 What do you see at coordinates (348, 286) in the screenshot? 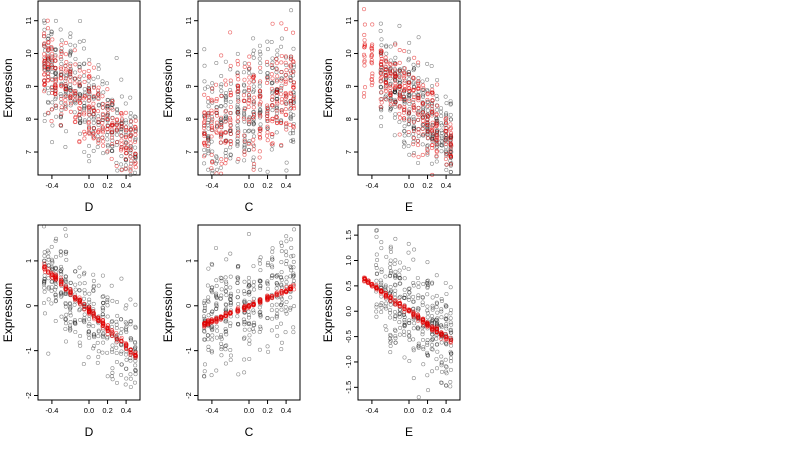
I see `y-tick-label: 0.5` at bounding box center [348, 286].